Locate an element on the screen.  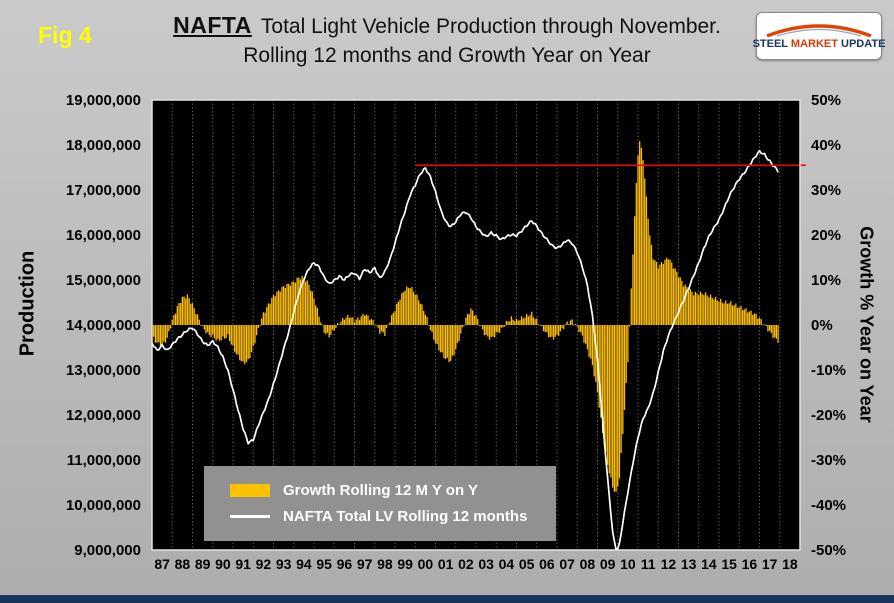
svg-text: 10 is located at coordinates (628, 564).